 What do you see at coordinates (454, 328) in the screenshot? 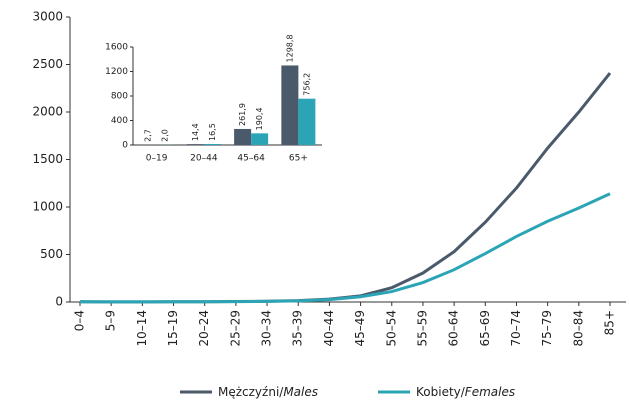
I see `x-tick-label: 60–64` at bounding box center [454, 328].